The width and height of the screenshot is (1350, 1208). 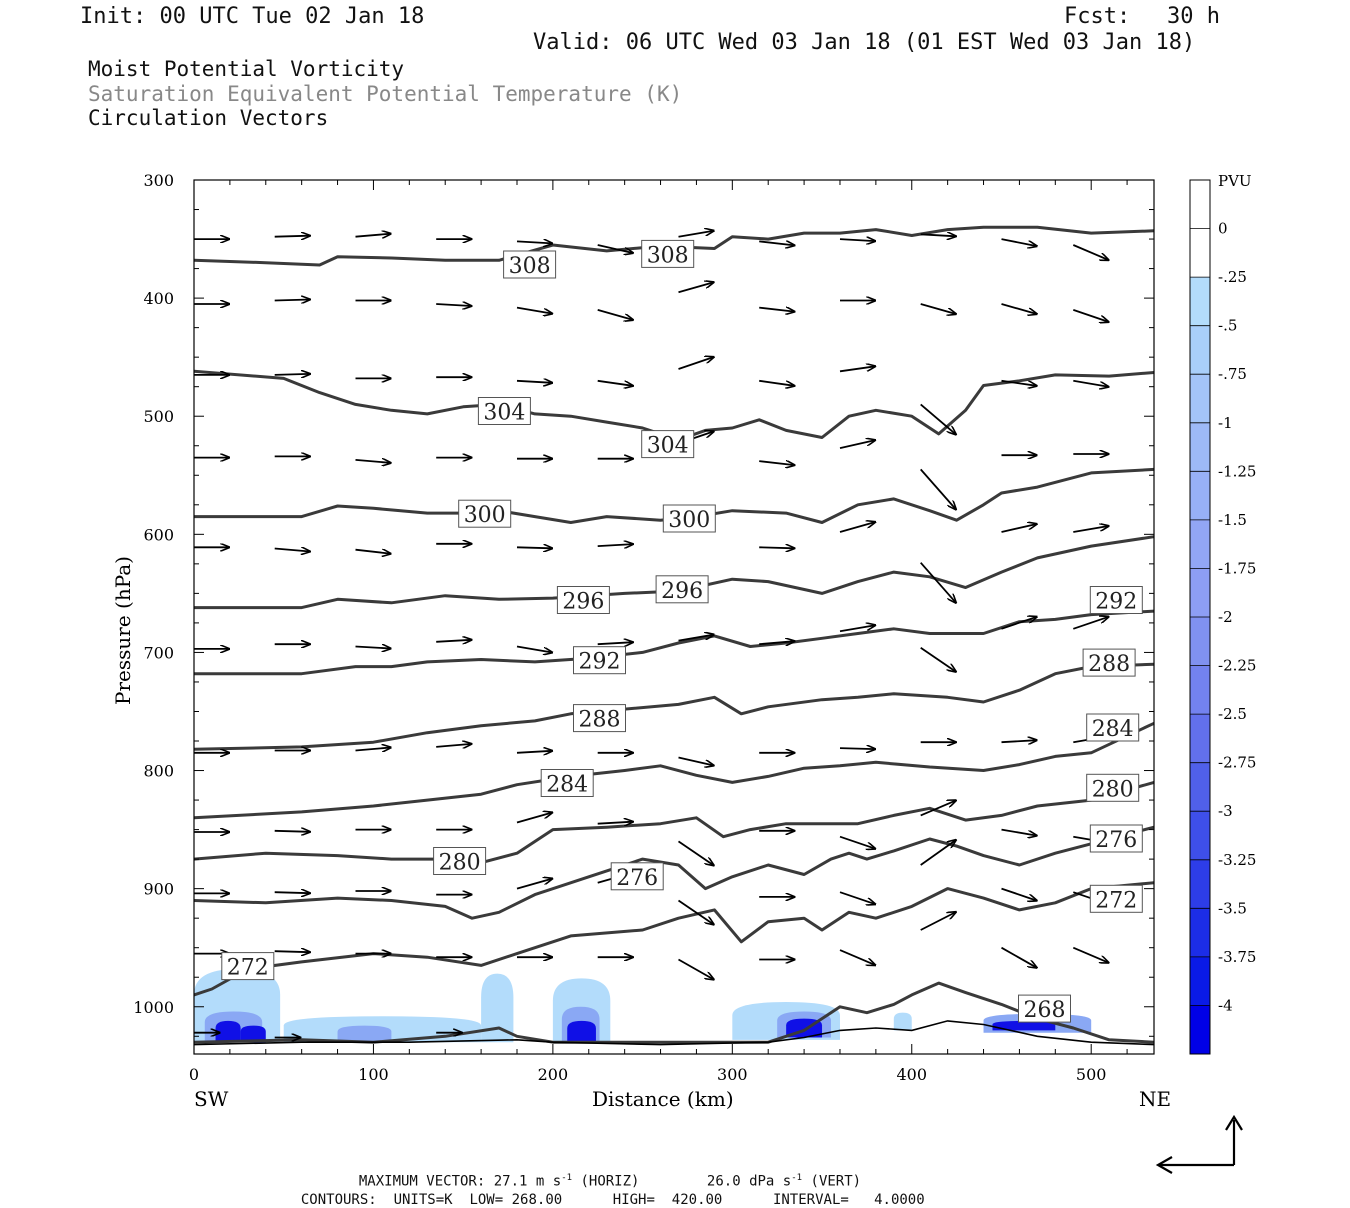 What do you see at coordinates (252, 16) in the screenshot?
I see `init-time: Init: 00 UTC Tue 02 Jan 18` at bounding box center [252, 16].